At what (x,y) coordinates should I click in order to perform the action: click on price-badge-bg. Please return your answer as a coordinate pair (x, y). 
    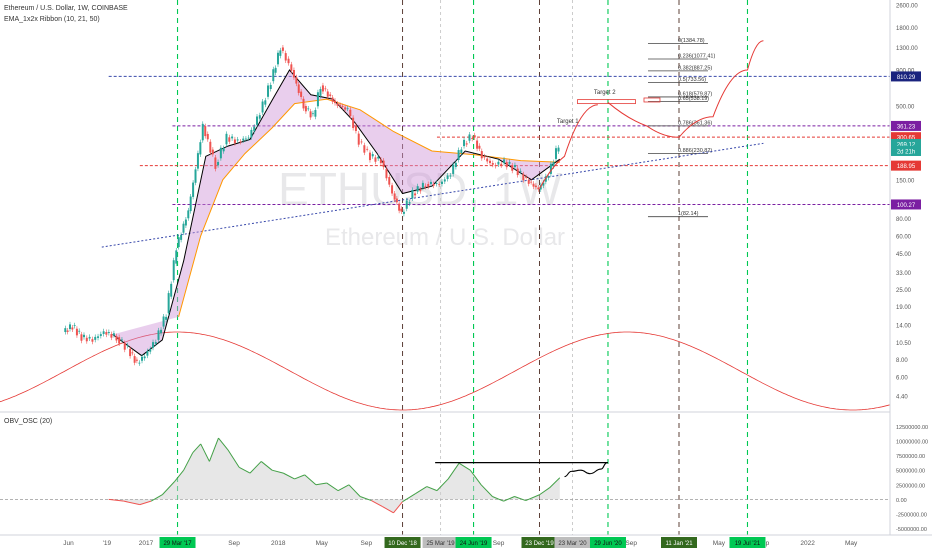
    Looking at the image, I should click on (906, 204).